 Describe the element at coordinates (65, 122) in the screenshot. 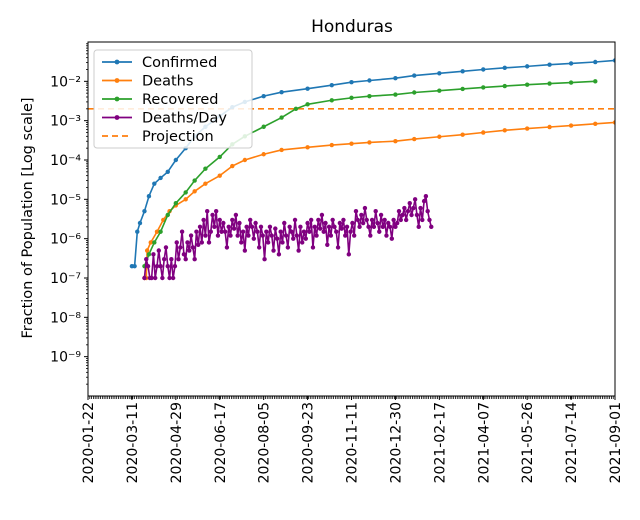

I see `y-tick-label-6: 10⁻³` at that location.